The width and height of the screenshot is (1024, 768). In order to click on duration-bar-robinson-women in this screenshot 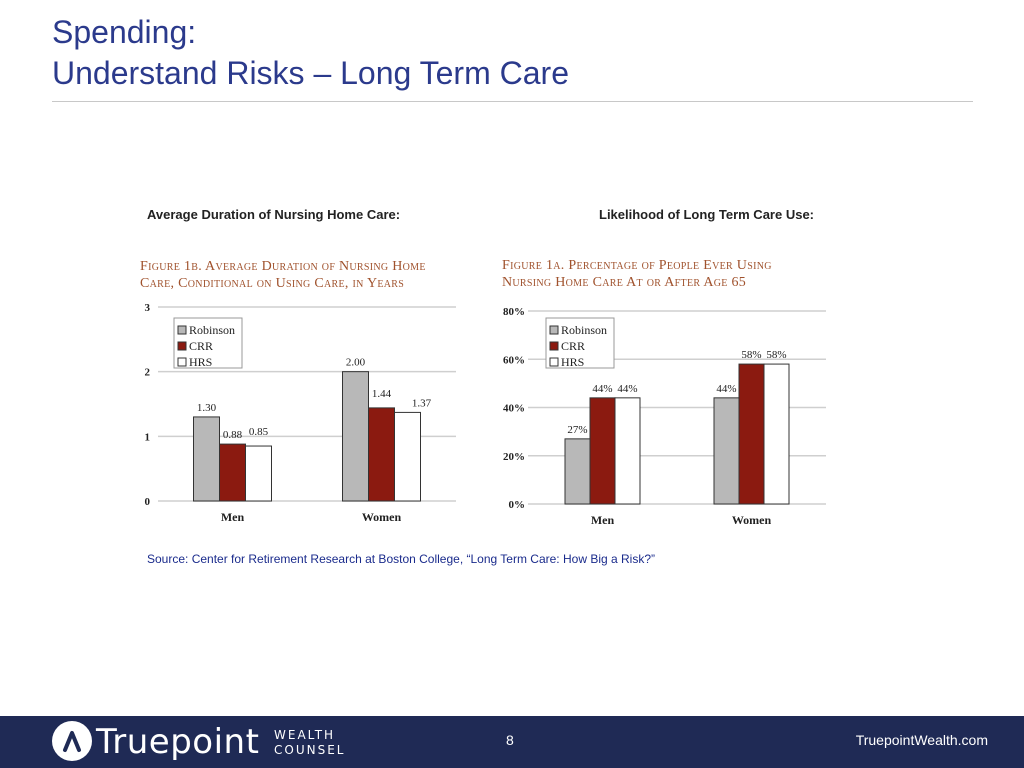, I will do `click(355, 436)`.